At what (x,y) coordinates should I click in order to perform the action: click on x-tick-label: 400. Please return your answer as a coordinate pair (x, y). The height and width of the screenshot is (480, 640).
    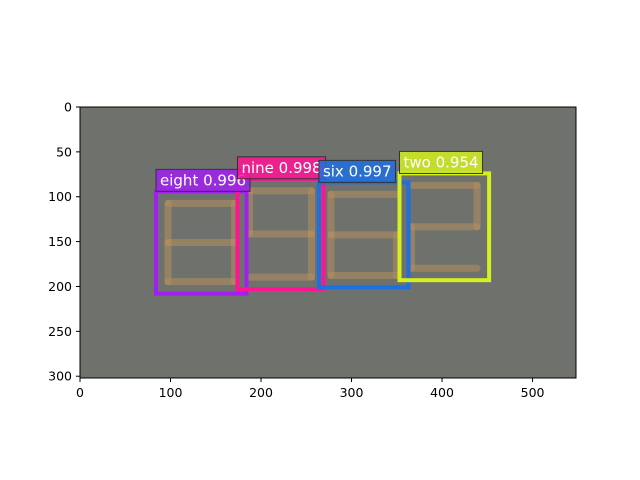
    Looking at the image, I should click on (442, 392).